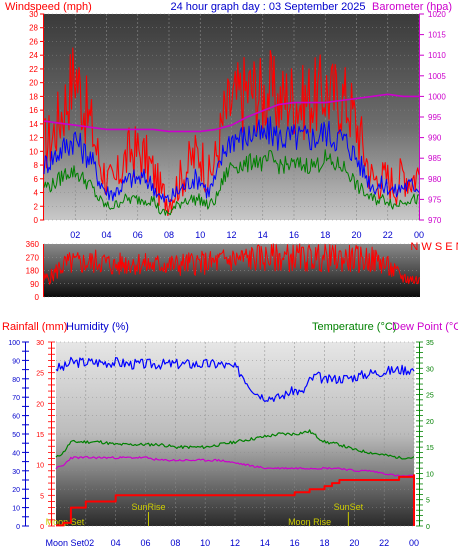 This screenshot has height=560, width=458. I want to click on barometer-right-axis: 970 975 980 985 990 995 1000 1005 1010 1015 1020, so click(432, 117).